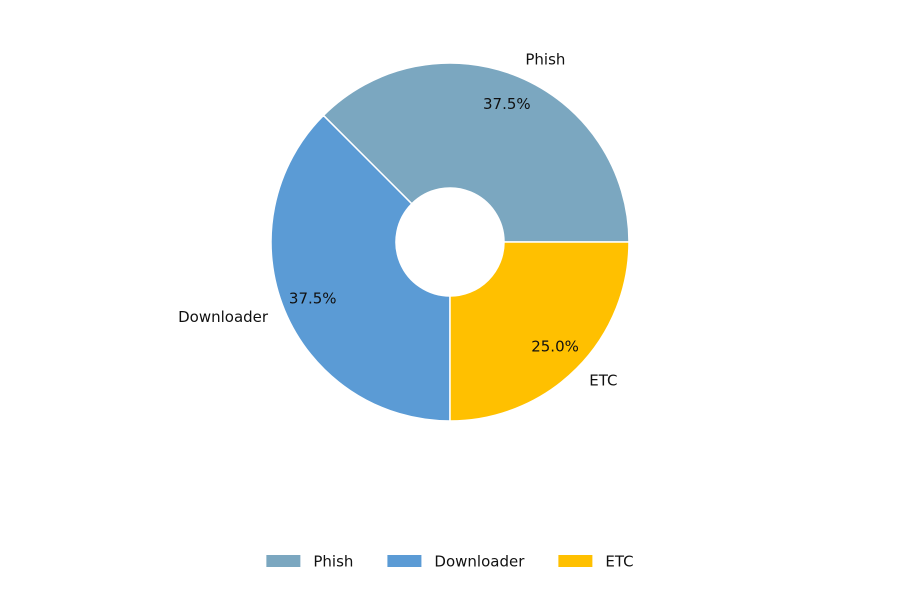  Describe the element at coordinates (555, 347) in the screenshot. I see `value-label: 25.0%` at that location.